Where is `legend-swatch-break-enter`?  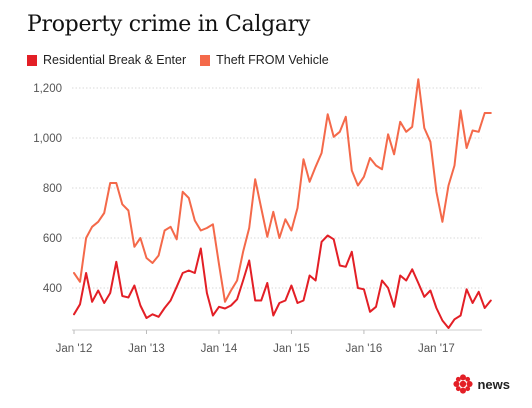
legend-swatch-break-enter is located at coordinates (32, 60).